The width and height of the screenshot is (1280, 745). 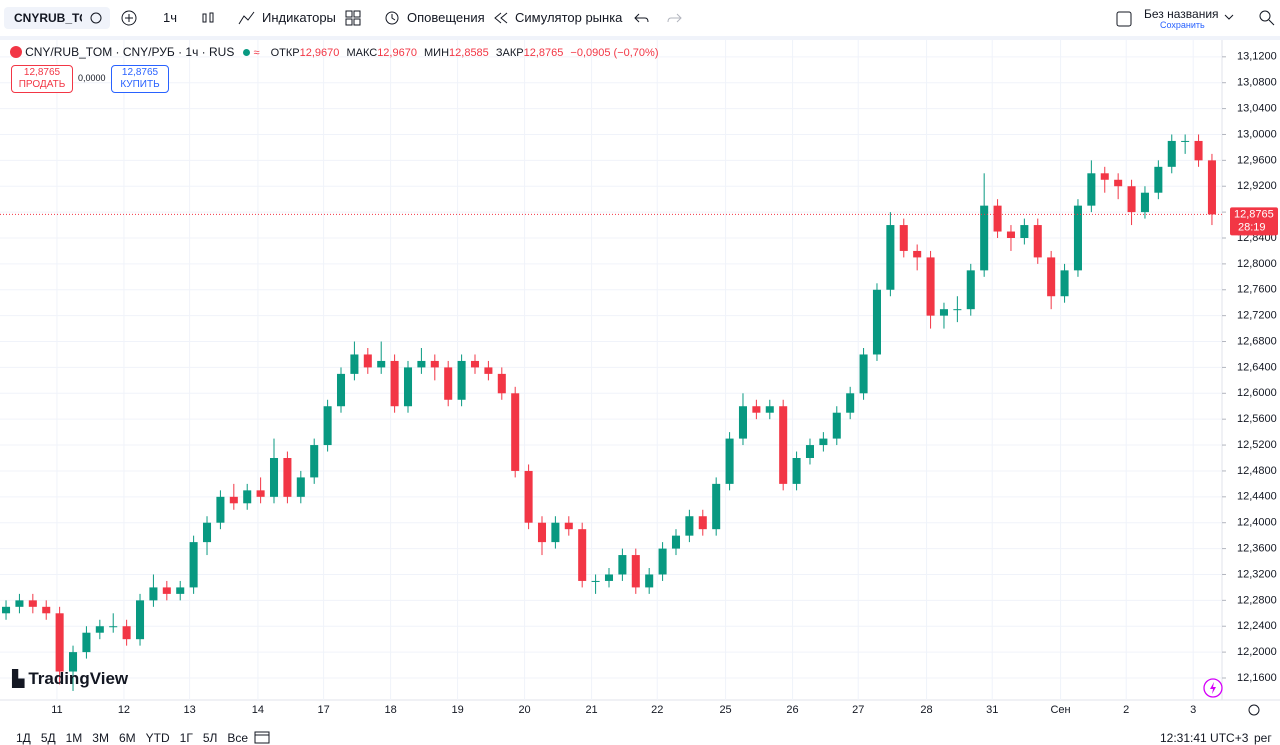 What do you see at coordinates (56, 710) in the screenshot?
I see `x-tick-label: 11` at bounding box center [56, 710].